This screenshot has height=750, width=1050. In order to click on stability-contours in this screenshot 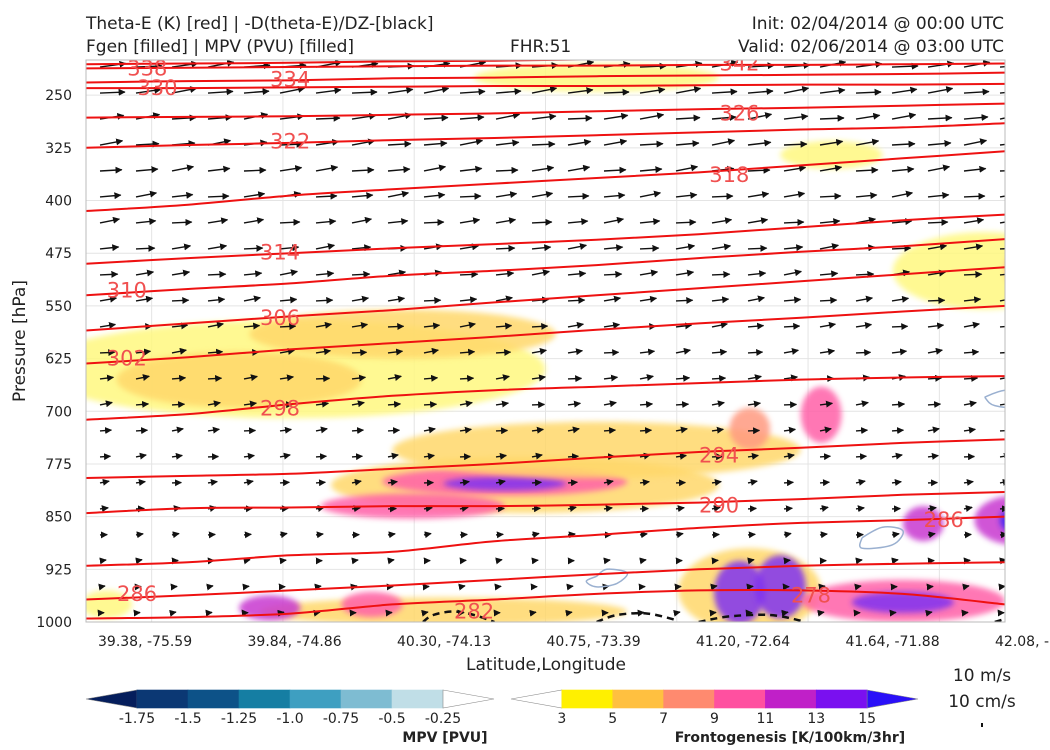, I will do `click(713, 616)`.